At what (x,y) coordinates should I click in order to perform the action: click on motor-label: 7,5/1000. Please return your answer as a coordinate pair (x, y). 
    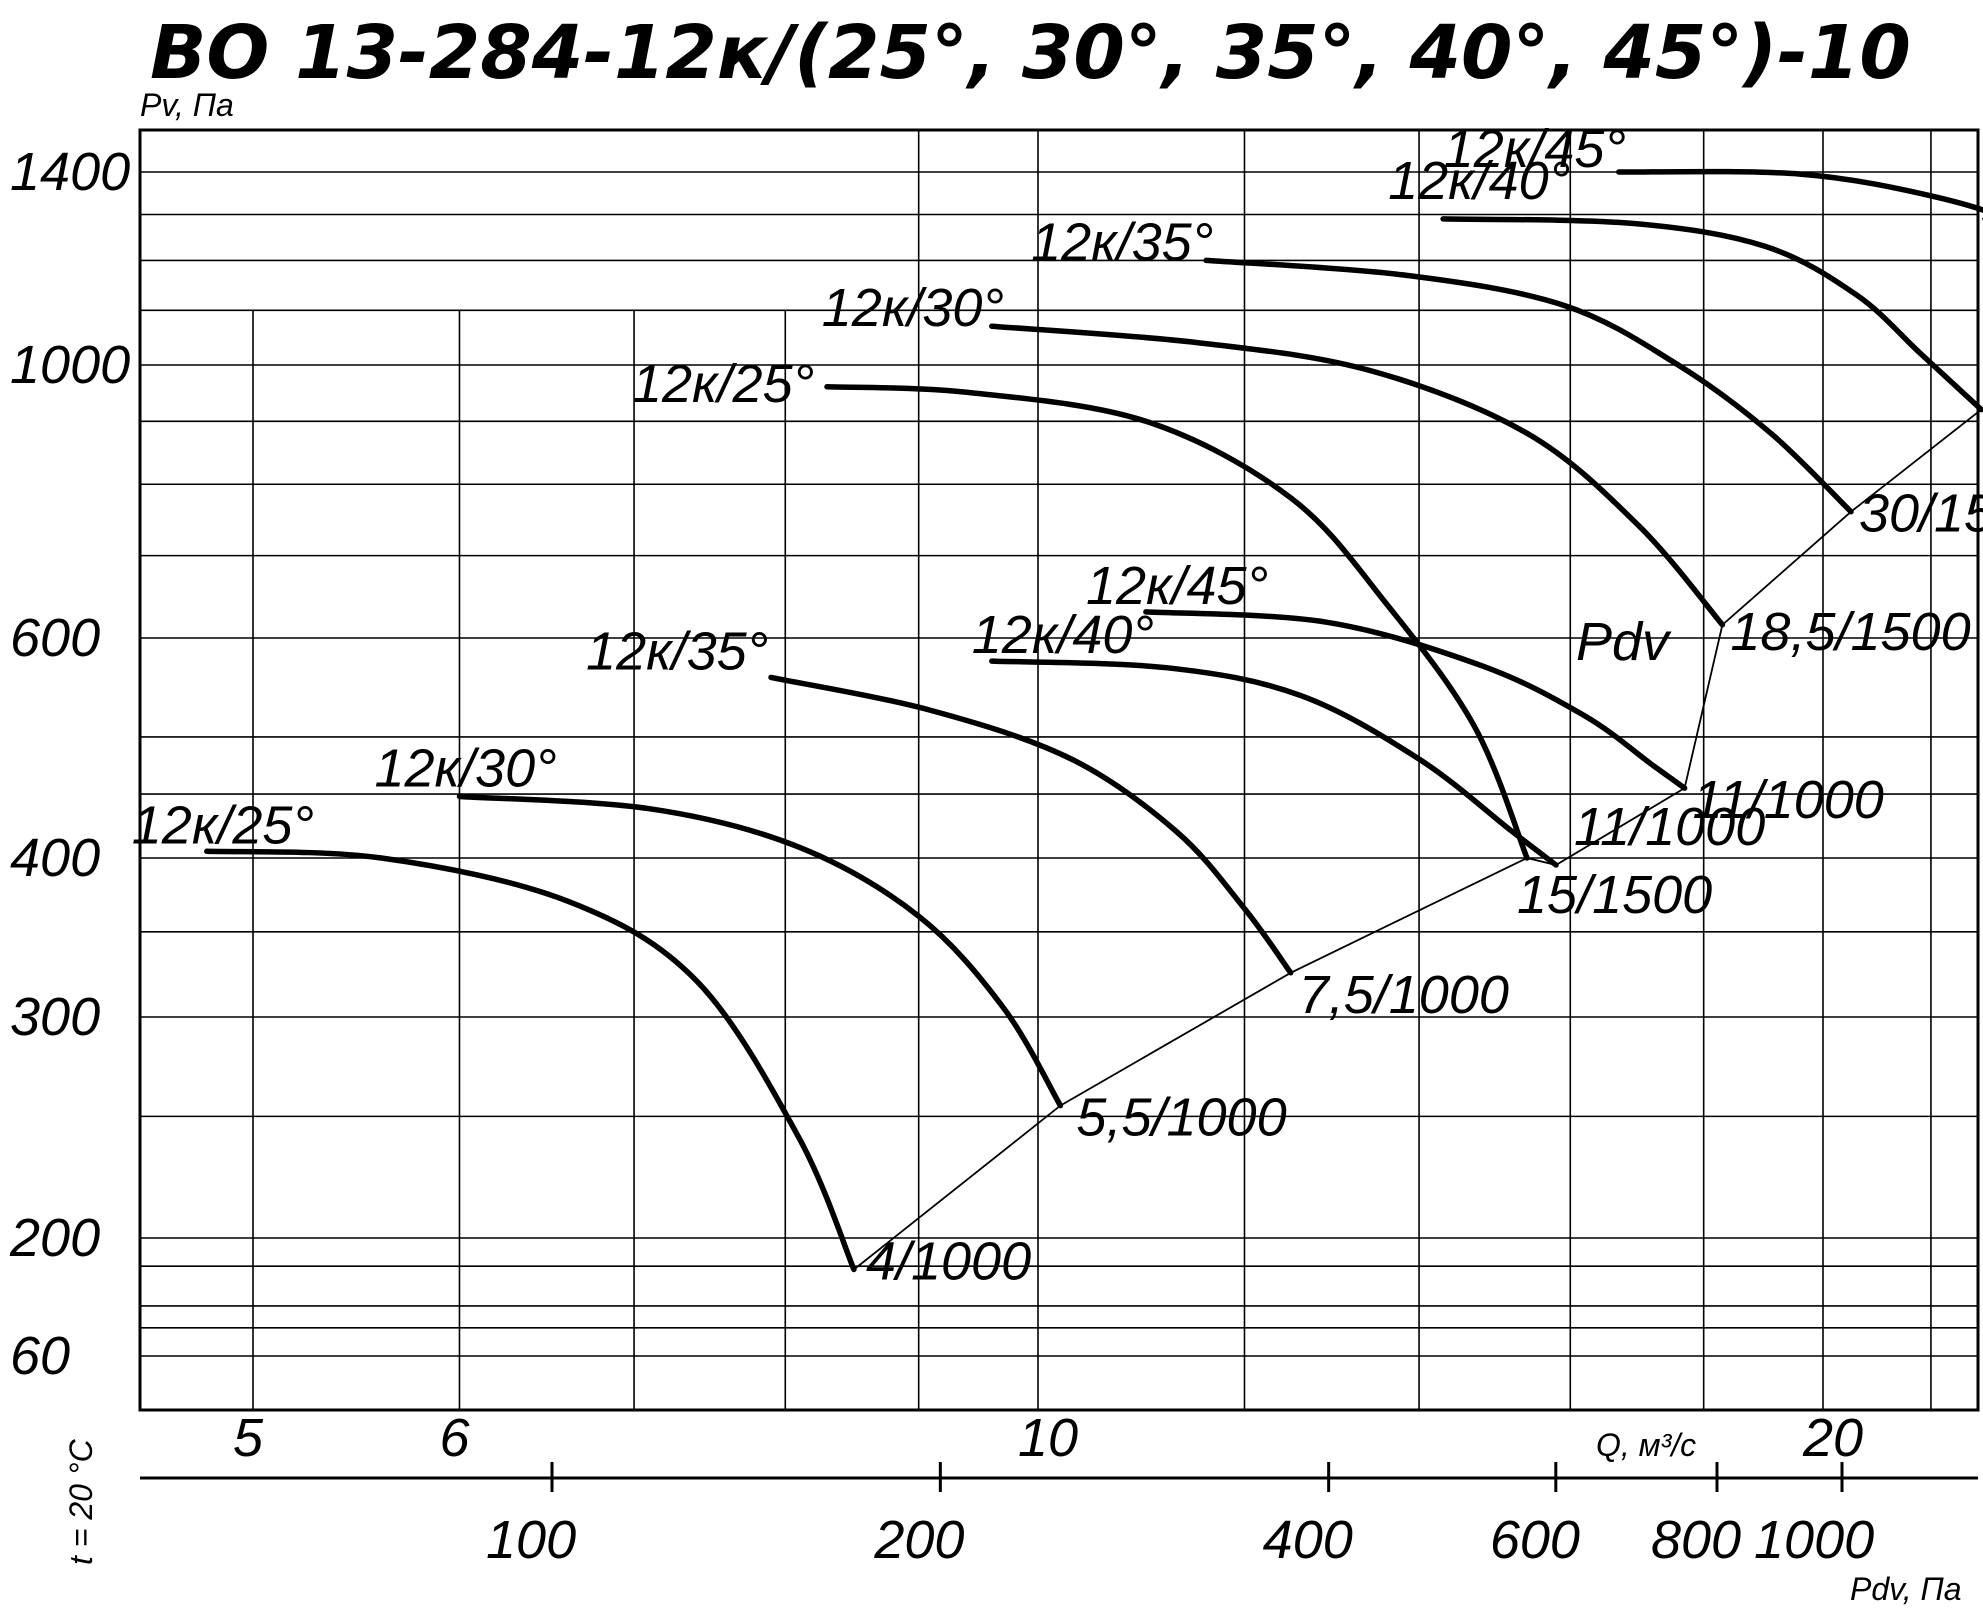
    Looking at the image, I should click on (1404, 995).